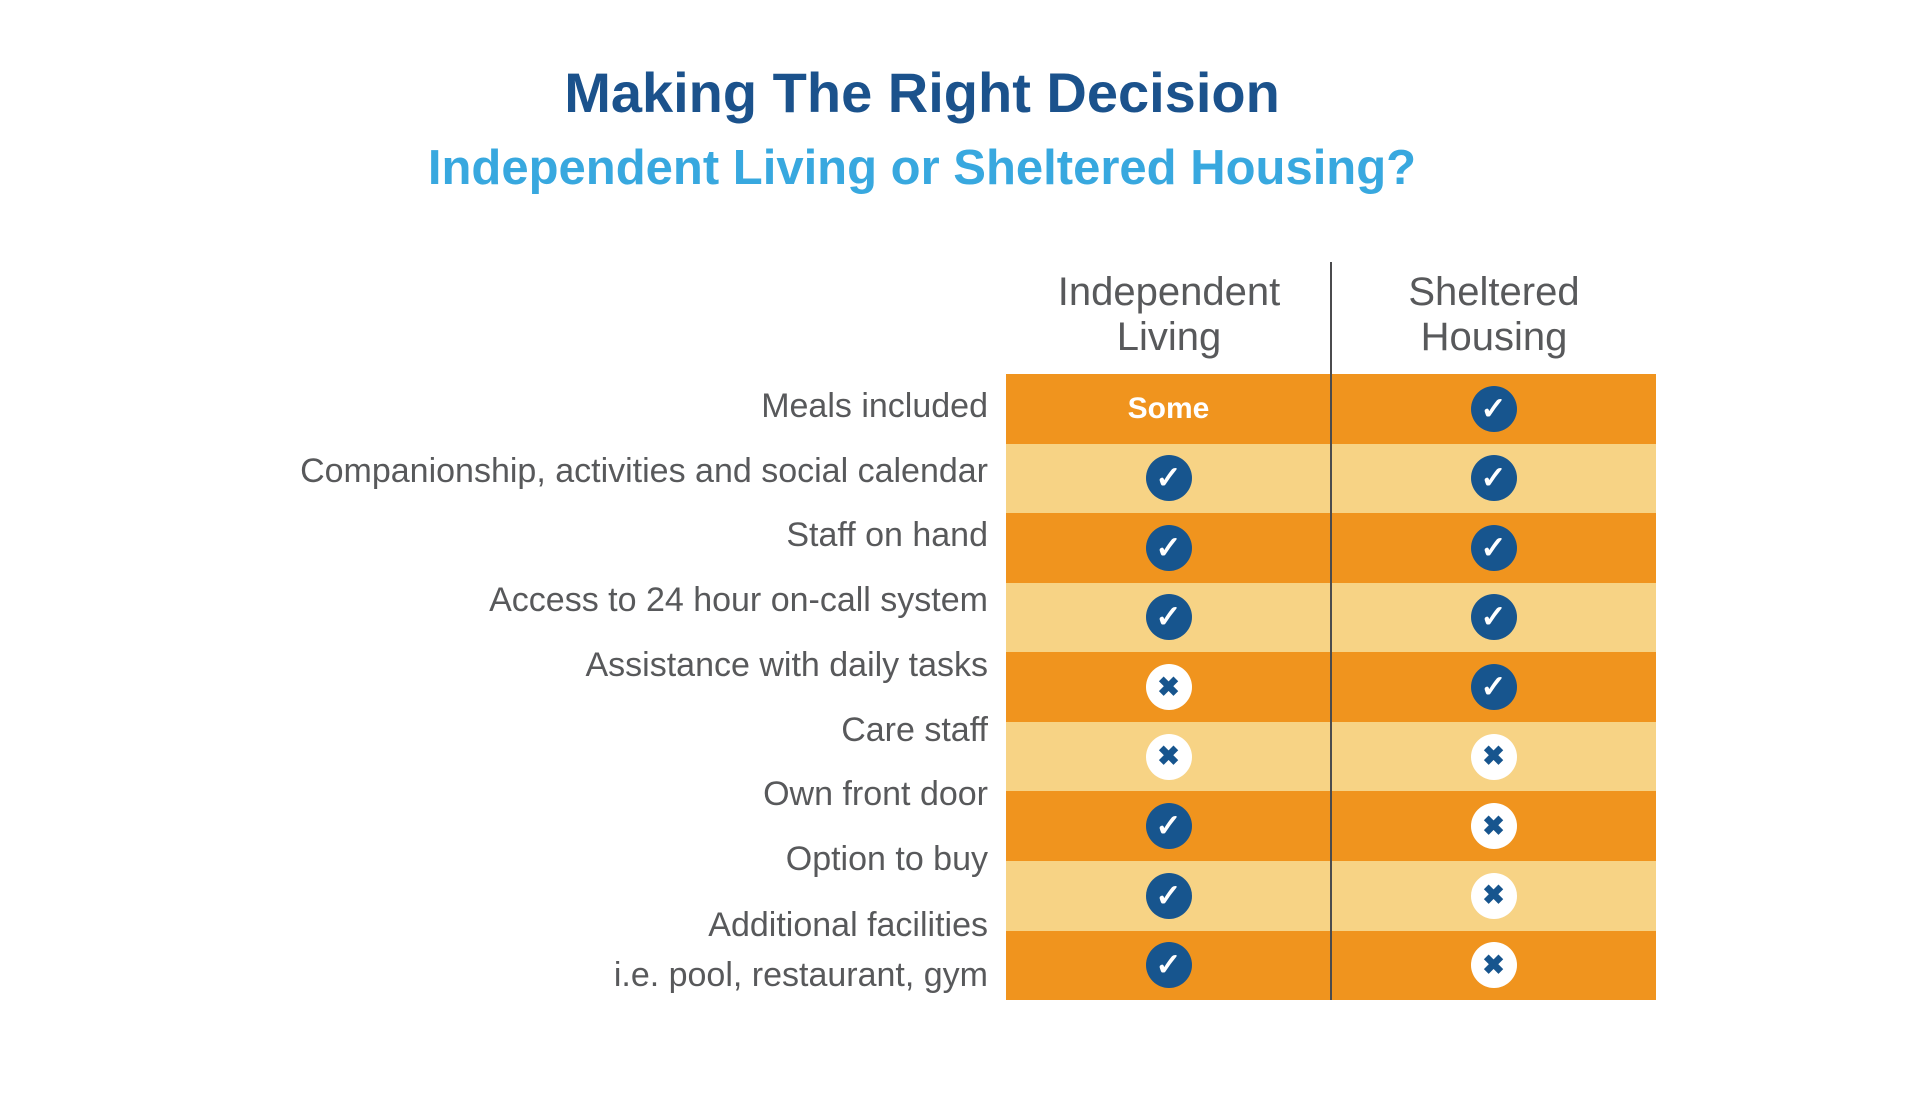  What do you see at coordinates (922, 168) in the screenshot?
I see `page-subtitle: Independent Living or Sheltered Housing?` at bounding box center [922, 168].